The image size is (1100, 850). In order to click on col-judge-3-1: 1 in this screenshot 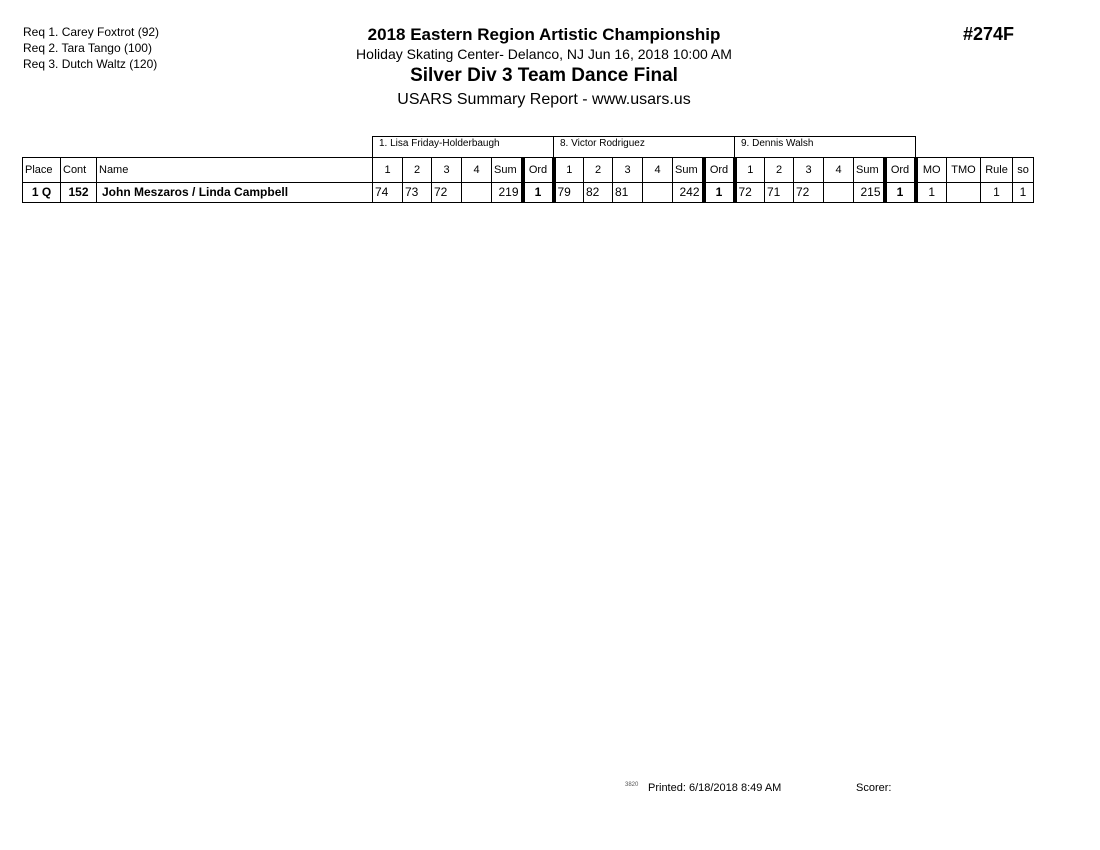, I will do `click(748, 170)`.